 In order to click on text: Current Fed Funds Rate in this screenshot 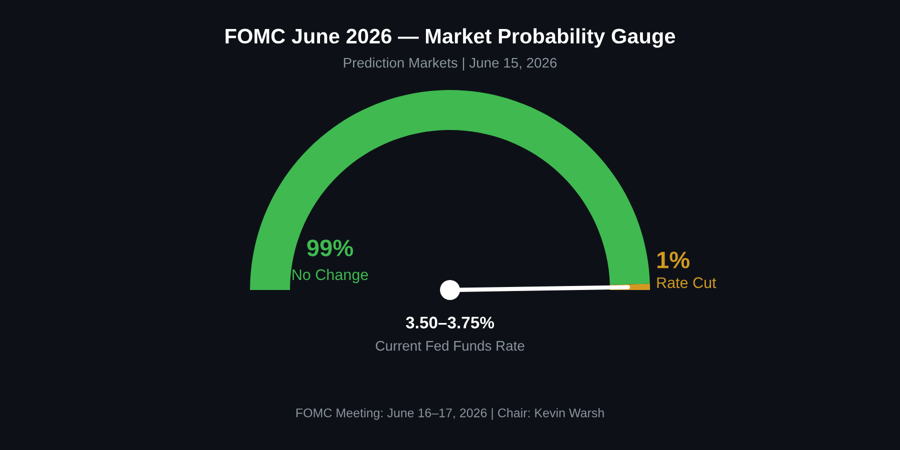, I will do `click(450, 345)`.